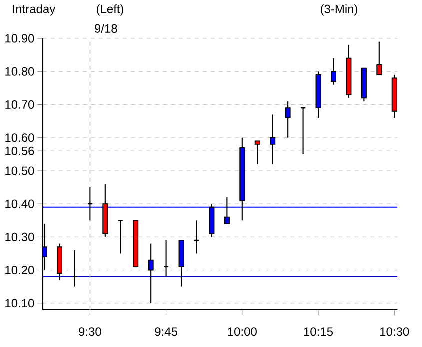 The width and height of the screenshot is (422, 347). What do you see at coordinates (20, 151) in the screenshot?
I see `y-tick-label: 10.56` at bounding box center [20, 151].